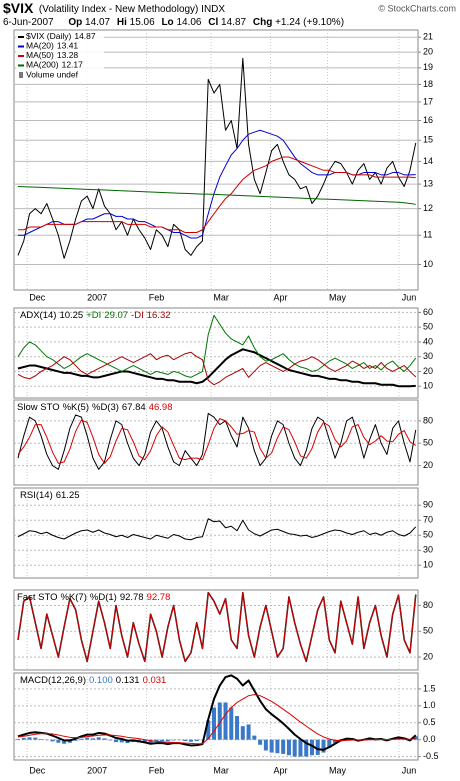 The width and height of the screenshot is (460, 781). What do you see at coordinates (103, 597) in the screenshot?
I see `series-name: %D(1)` at bounding box center [103, 597].